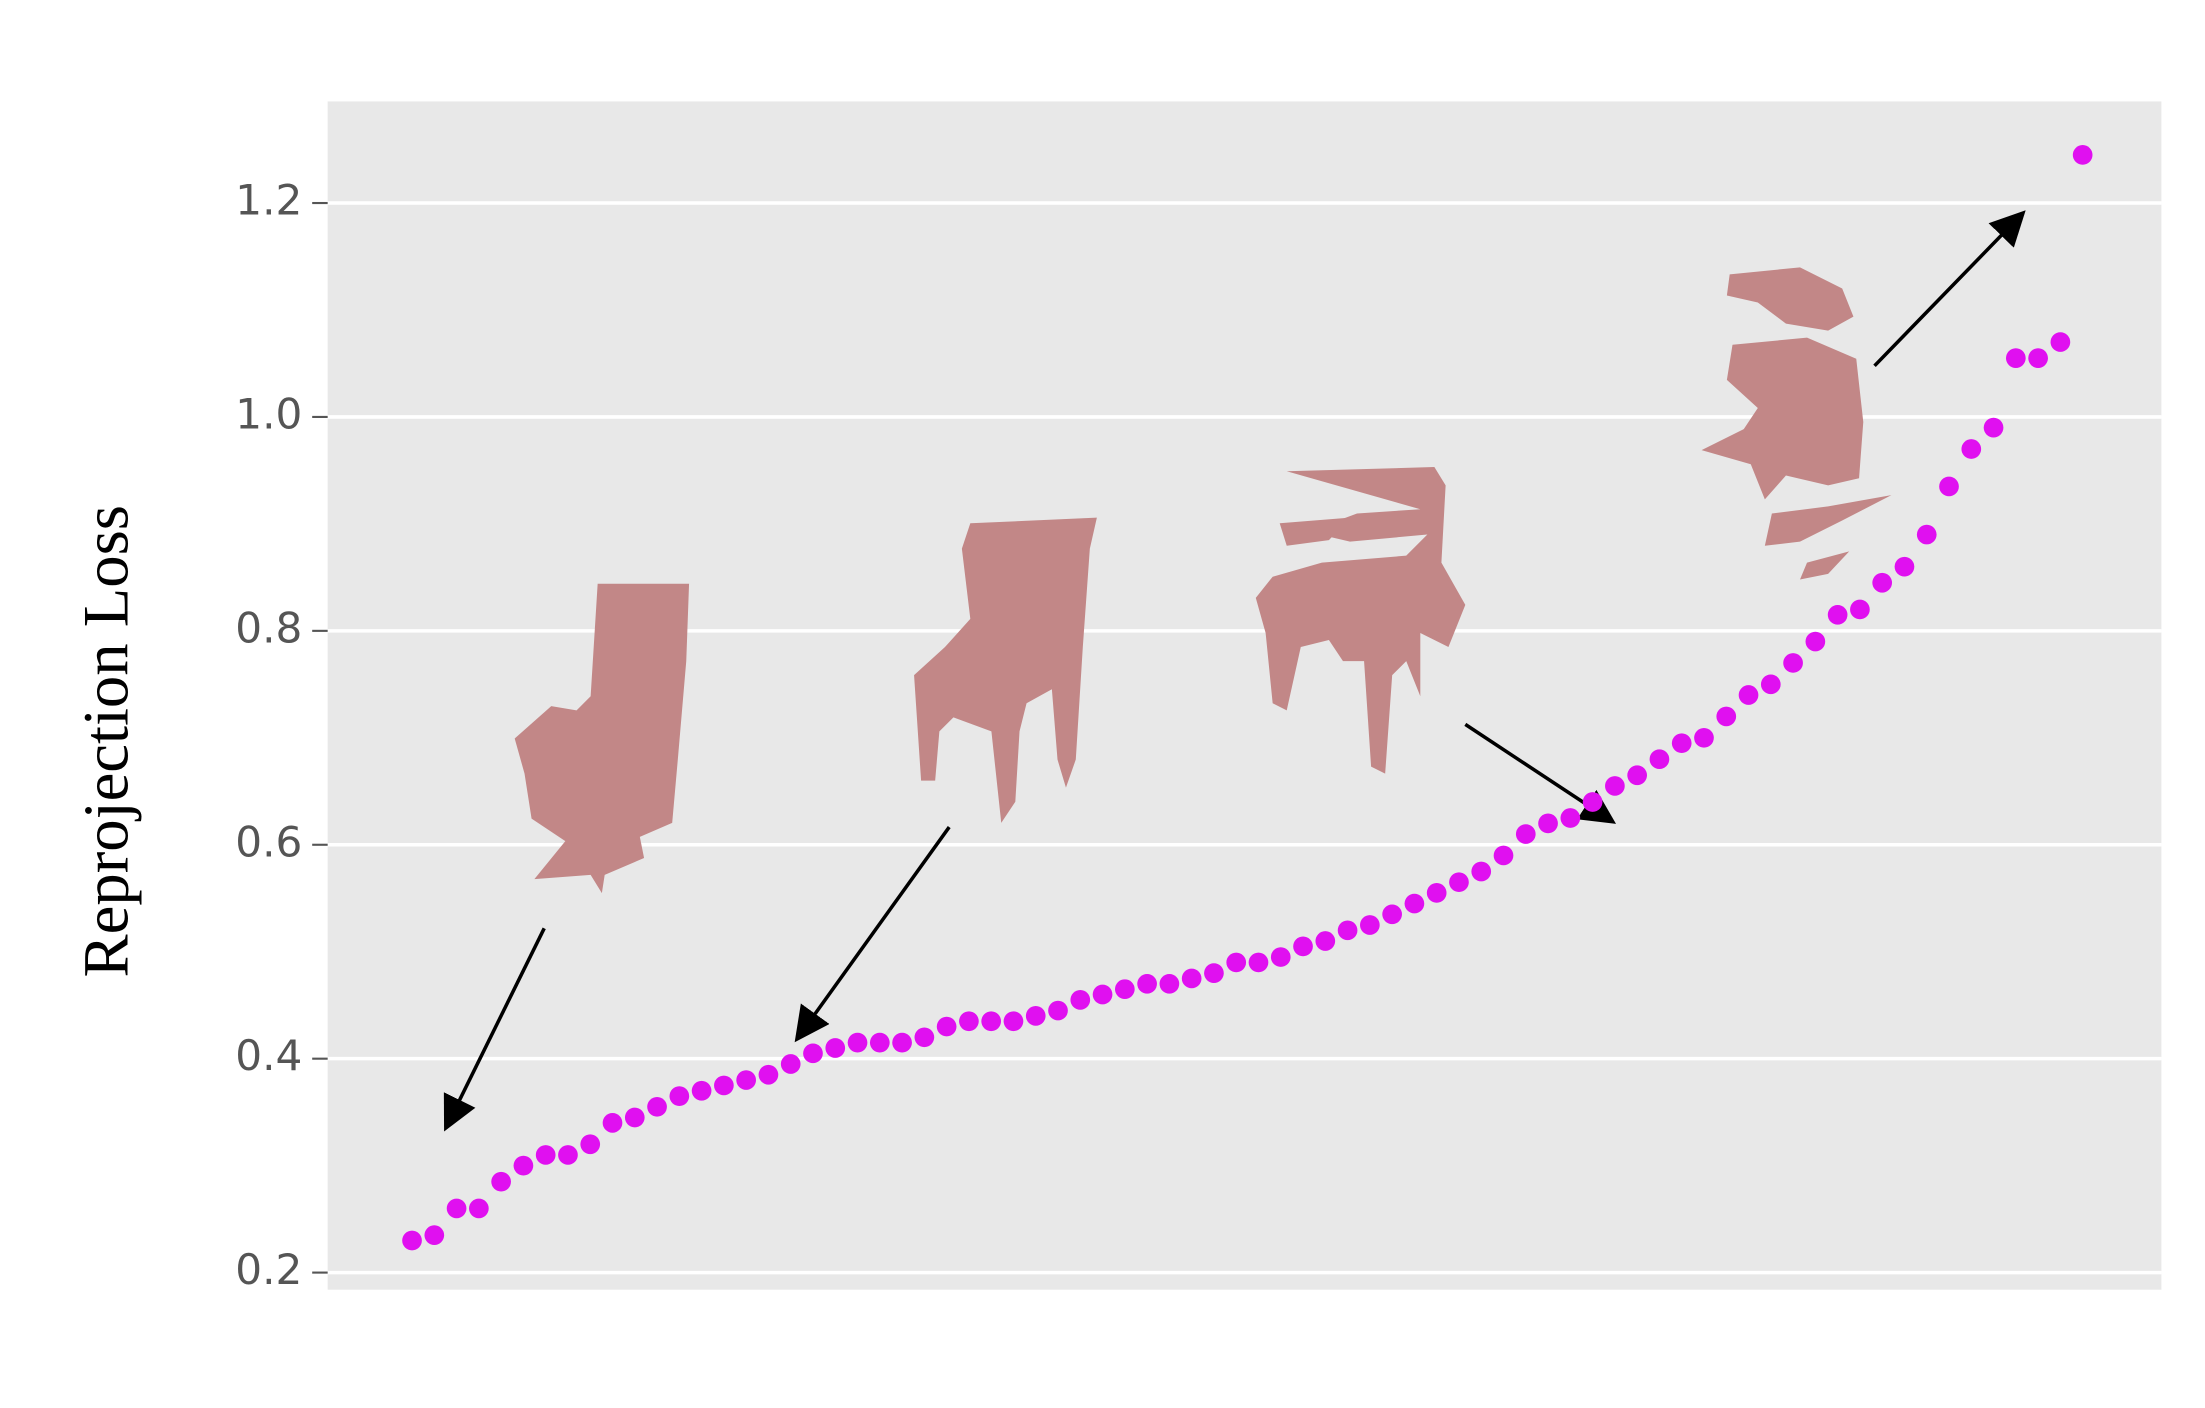  Describe the element at coordinates (268, 1269) in the screenshot. I see `y-tick-label: 0.2` at that location.